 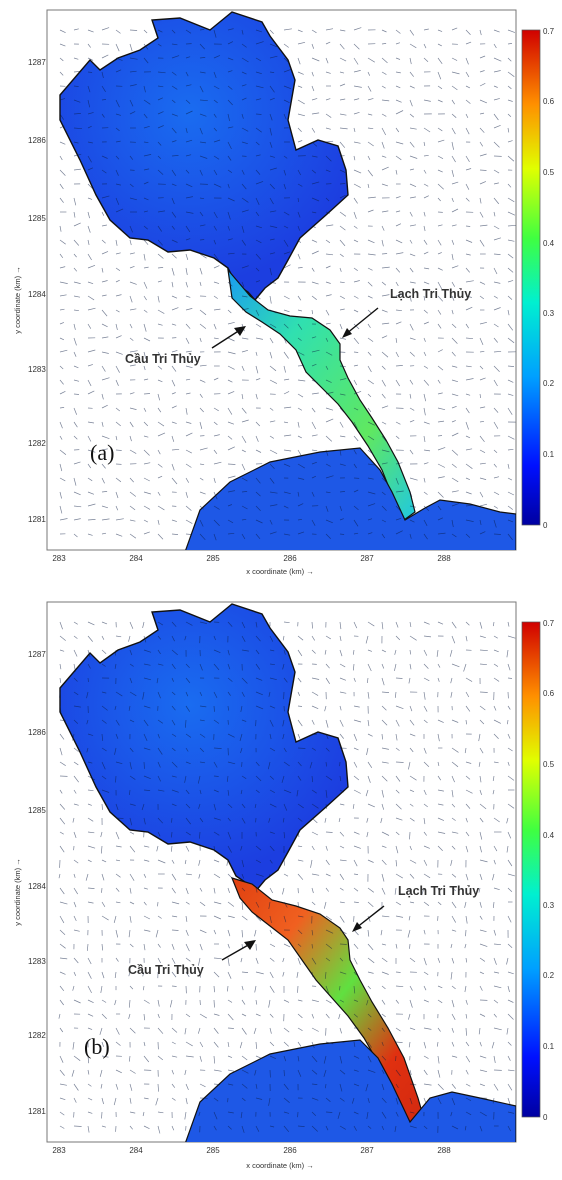 I want to click on colorbar-tick-0.4: 0.4, so click(x=549, y=243).